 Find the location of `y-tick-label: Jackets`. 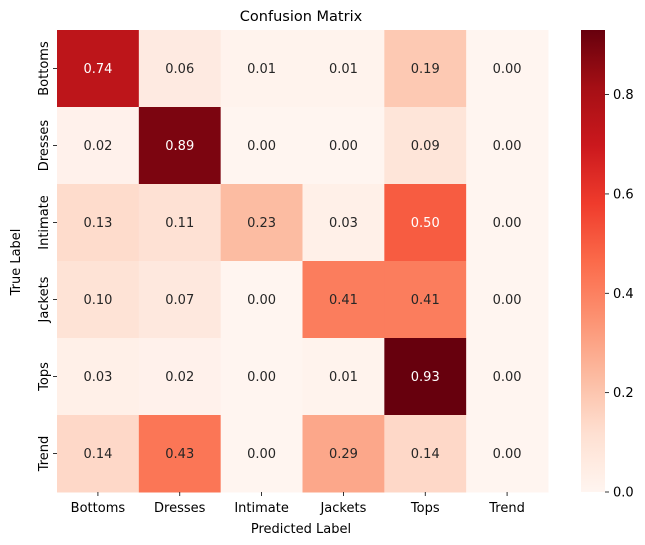

y-tick-label: Jackets is located at coordinates (44, 299).